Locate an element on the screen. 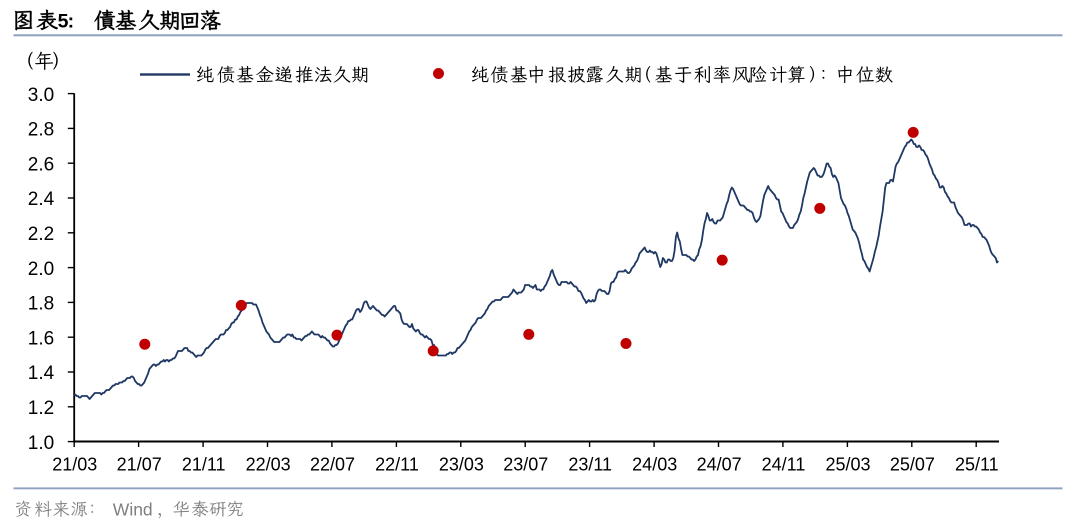 This screenshot has height=525, width=1080. svg-text: 25/07 is located at coordinates (912, 464).